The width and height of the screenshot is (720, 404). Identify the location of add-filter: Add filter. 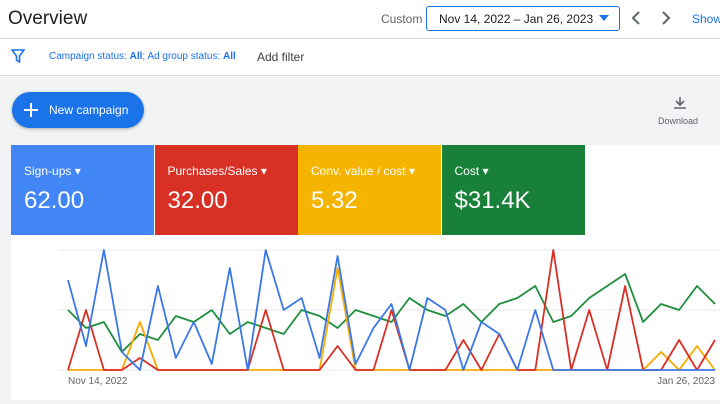
(281, 57).